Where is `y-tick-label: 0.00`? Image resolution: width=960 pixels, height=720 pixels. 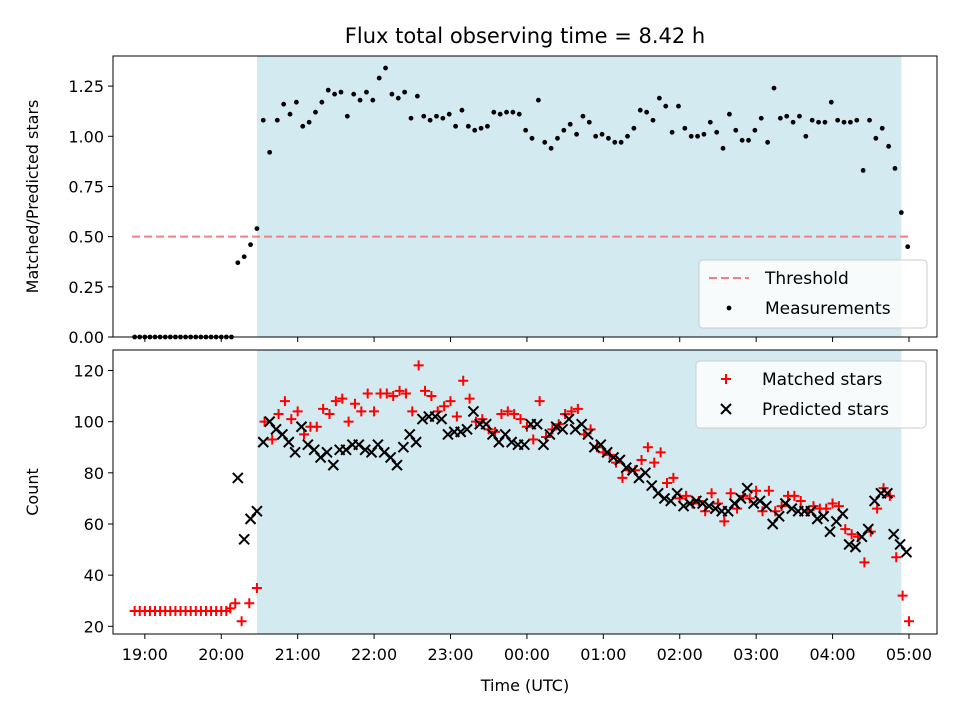
y-tick-label: 0.00 is located at coordinates (86, 337).